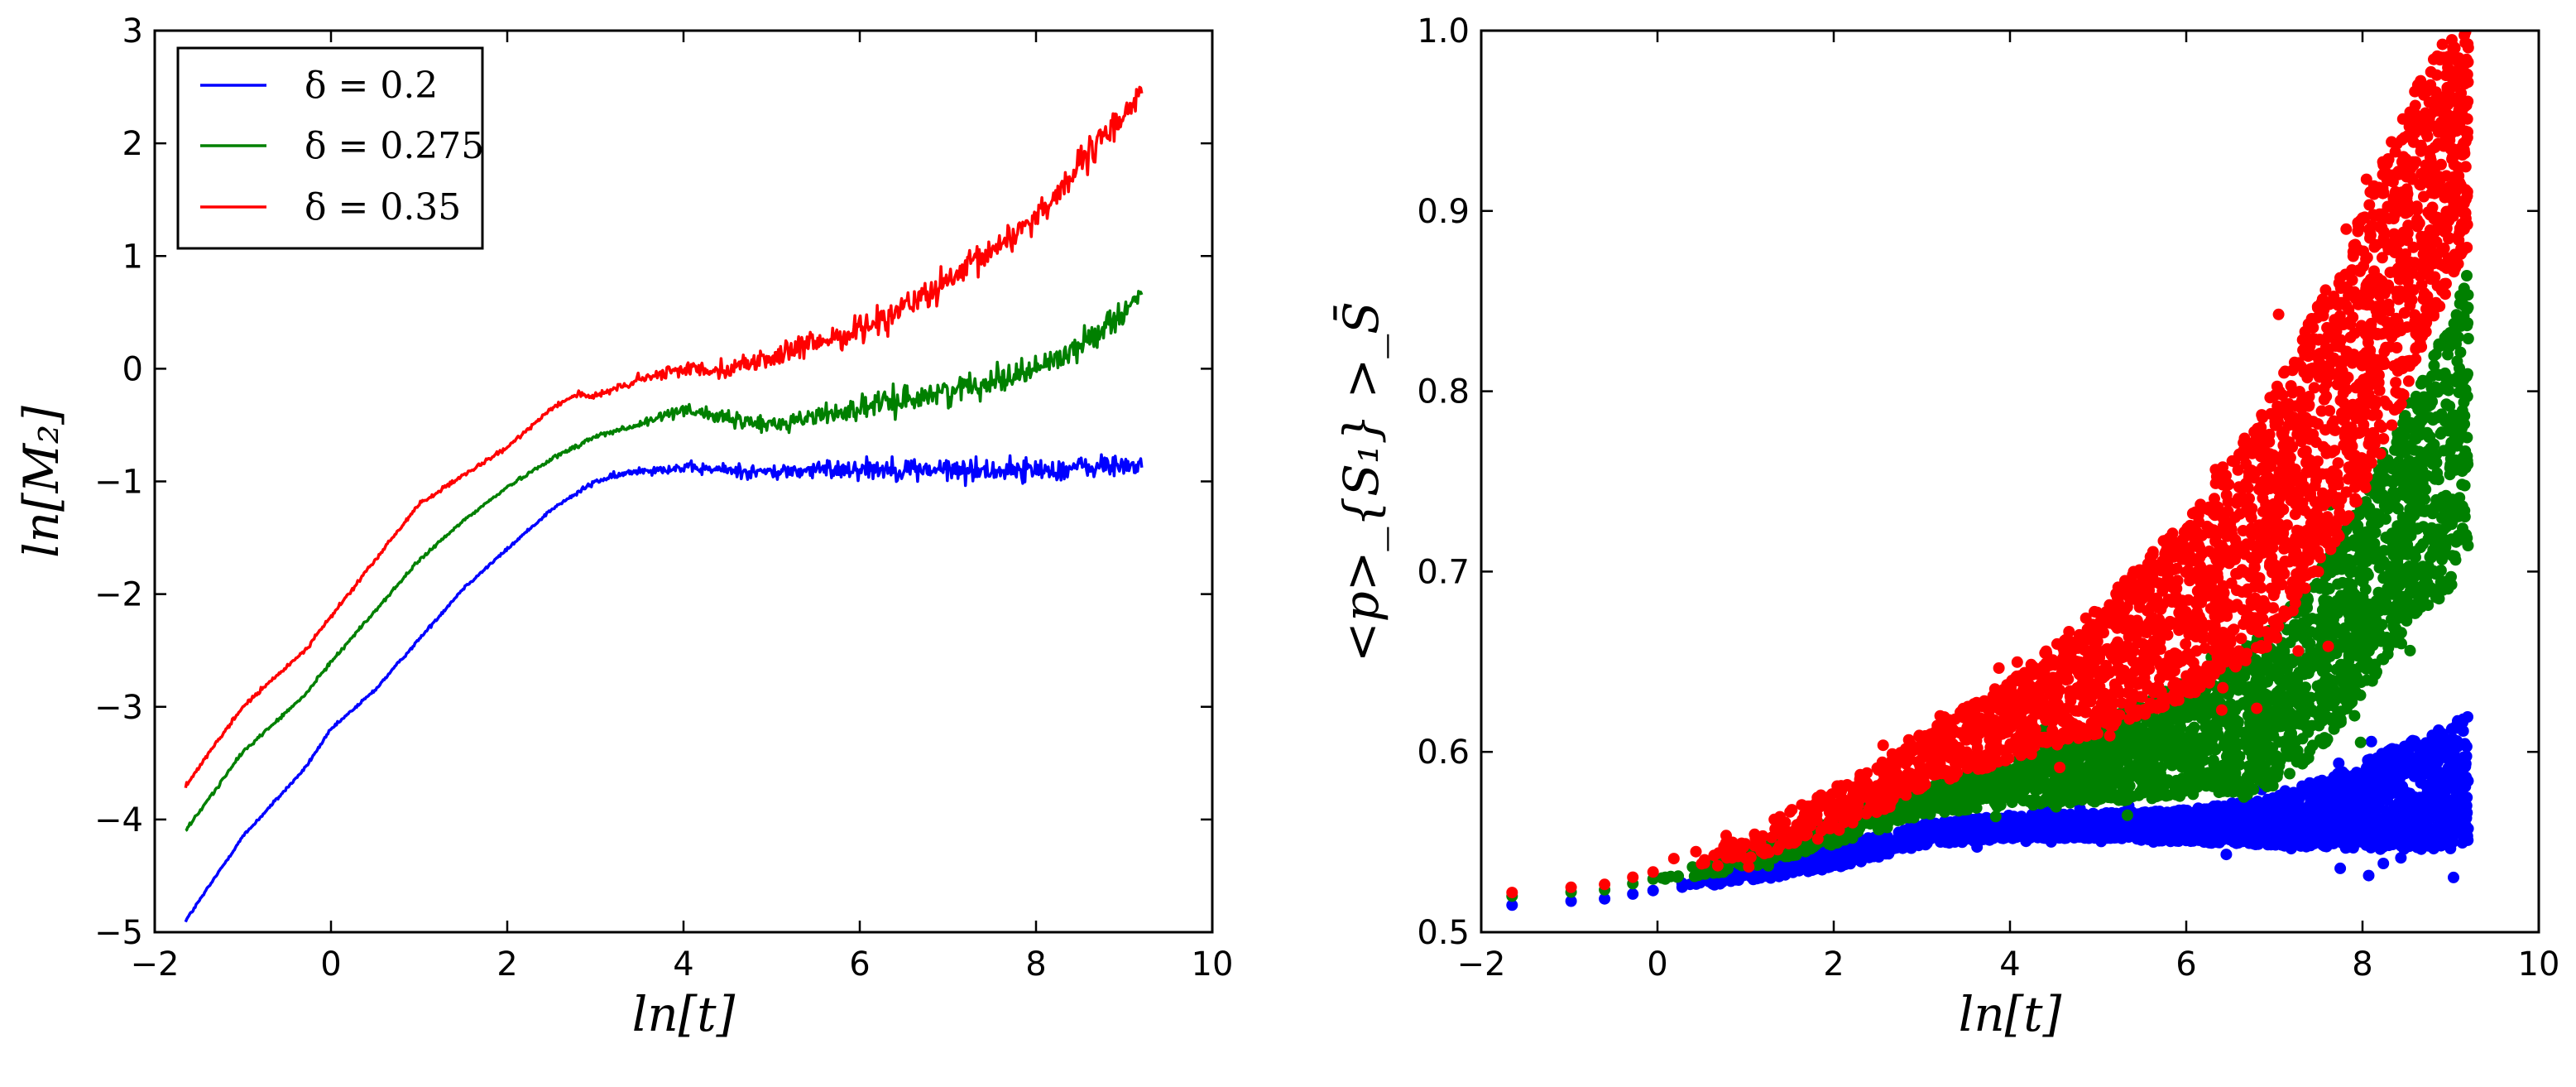 The height and width of the screenshot is (1087, 2576). What do you see at coordinates (331, 964) in the screenshot?
I see `x-tick-label-left: 0` at bounding box center [331, 964].